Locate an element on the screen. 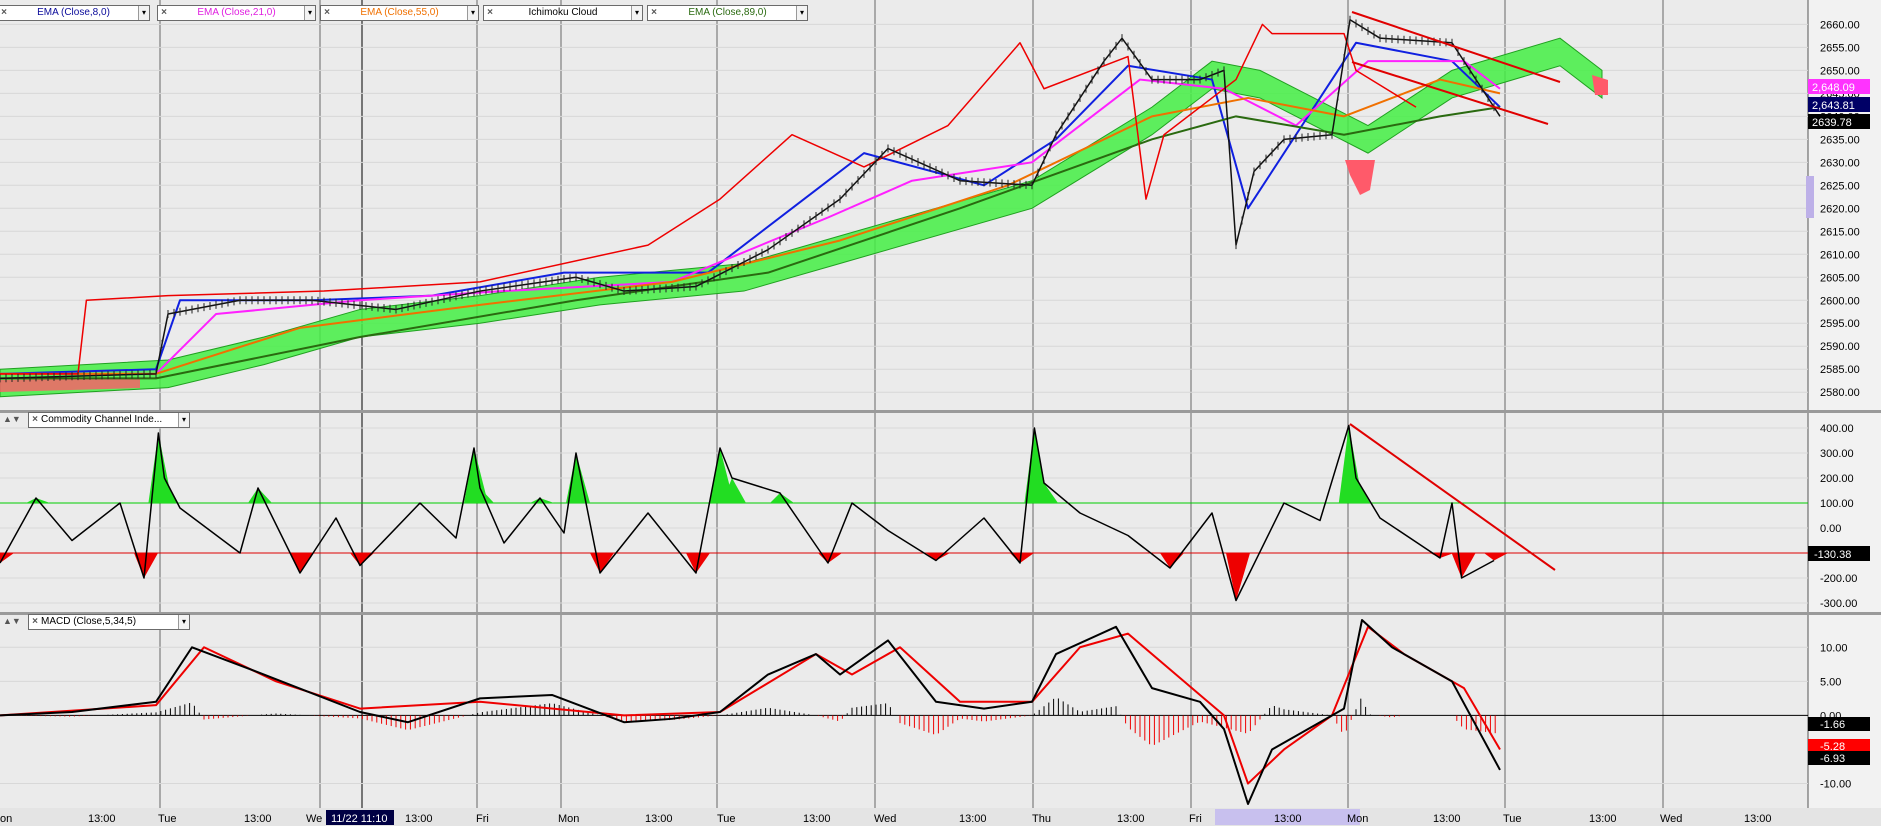 This screenshot has height=831, width=1881. indicator-box: × EMA (Close,89,0) ▾ is located at coordinates (727, 13).